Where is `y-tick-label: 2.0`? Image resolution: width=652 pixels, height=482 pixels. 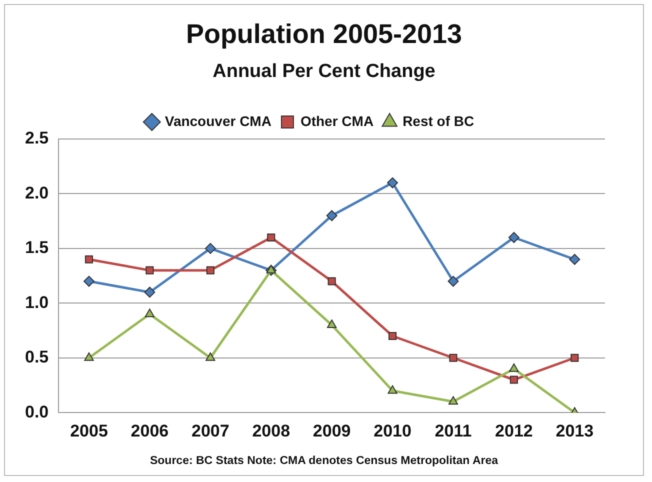 y-tick-label: 2.0 is located at coordinates (36, 192).